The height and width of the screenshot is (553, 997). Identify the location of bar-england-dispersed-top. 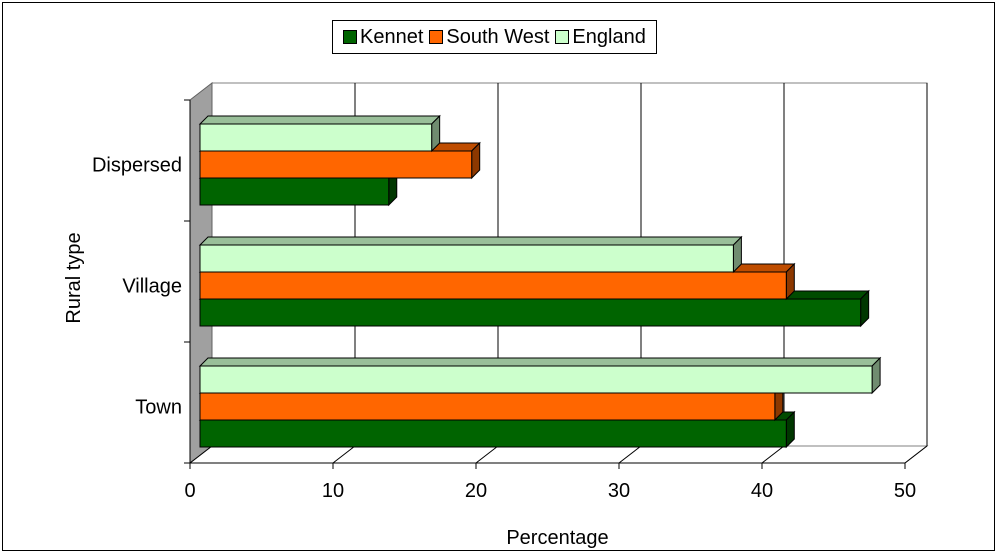
(319, 120).